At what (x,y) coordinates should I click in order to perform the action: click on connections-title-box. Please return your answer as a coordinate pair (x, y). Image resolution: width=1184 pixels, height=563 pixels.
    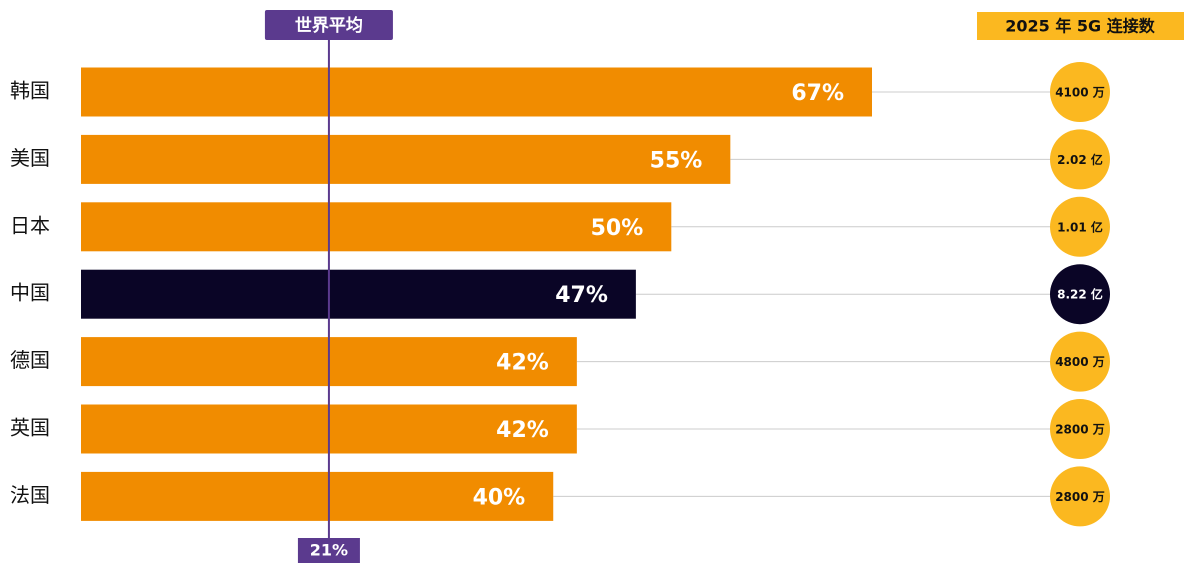
    Looking at the image, I should click on (1080, 26).